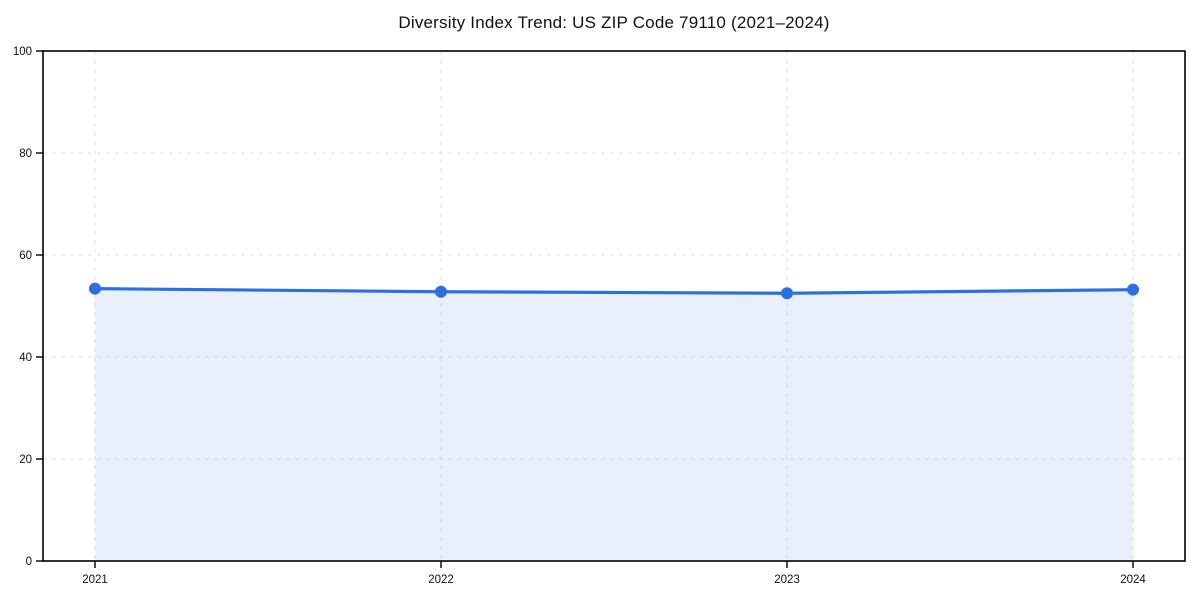 This screenshot has width=1200, height=600. What do you see at coordinates (787, 293) in the screenshot?
I see `data-point-2023` at bounding box center [787, 293].